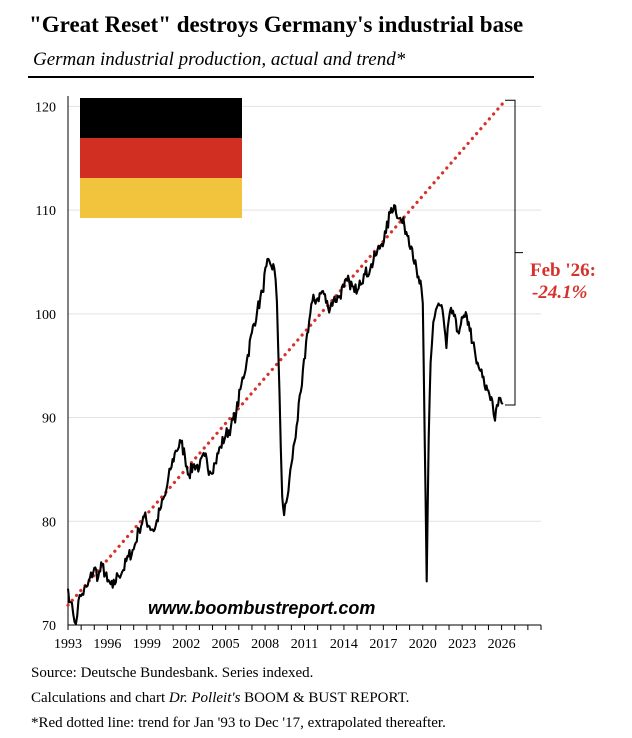 This screenshot has width=632, height=738. Describe the element at coordinates (563, 270) in the screenshot. I see `annotation-date: Feb '26:` at that location.